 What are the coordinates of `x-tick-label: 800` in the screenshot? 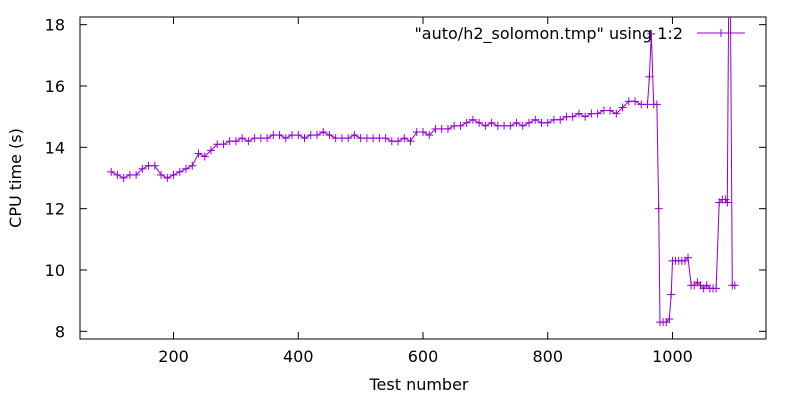 It's located at (547, 356).